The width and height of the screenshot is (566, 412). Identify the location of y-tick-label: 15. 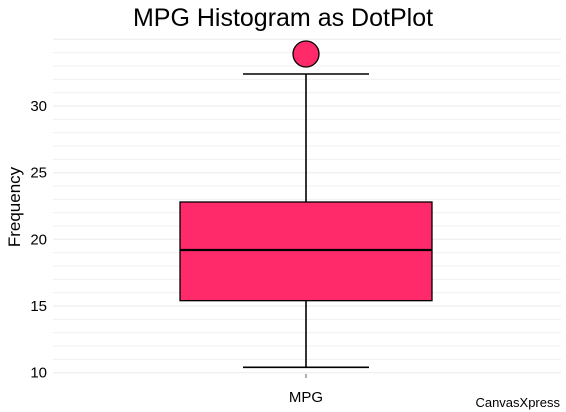
(38, 306).